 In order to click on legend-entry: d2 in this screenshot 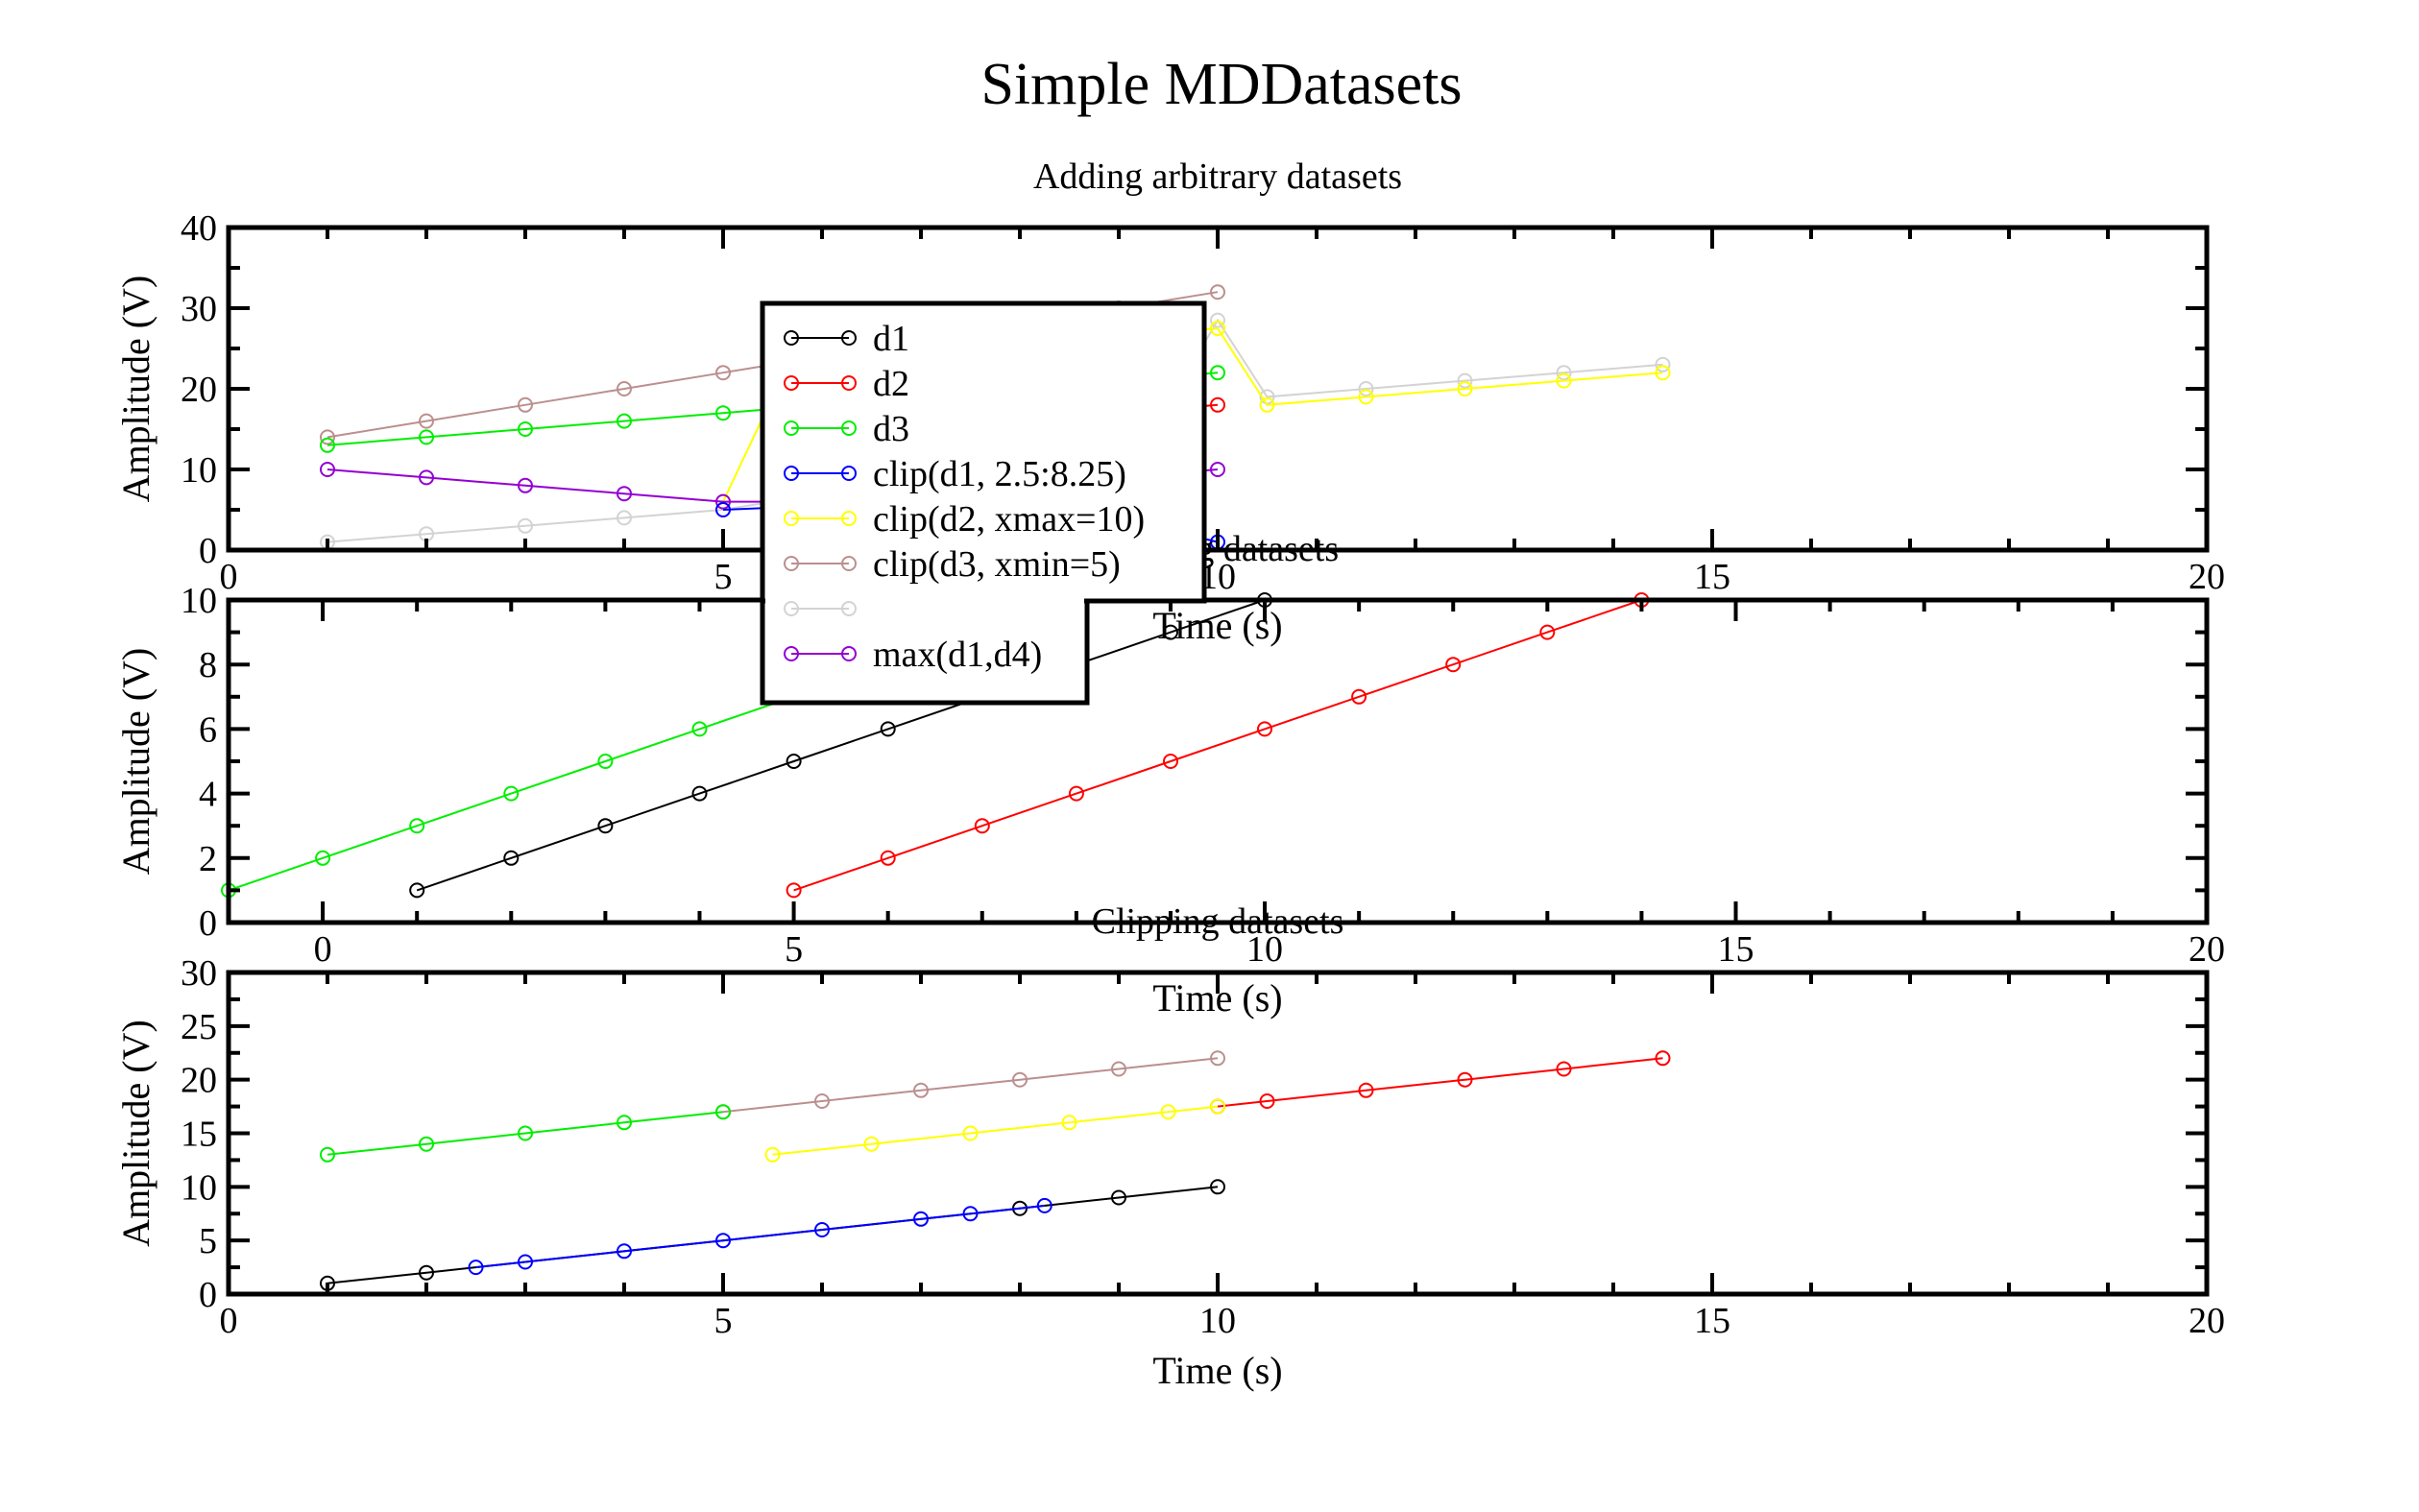, I will do `click(846, 384)`.